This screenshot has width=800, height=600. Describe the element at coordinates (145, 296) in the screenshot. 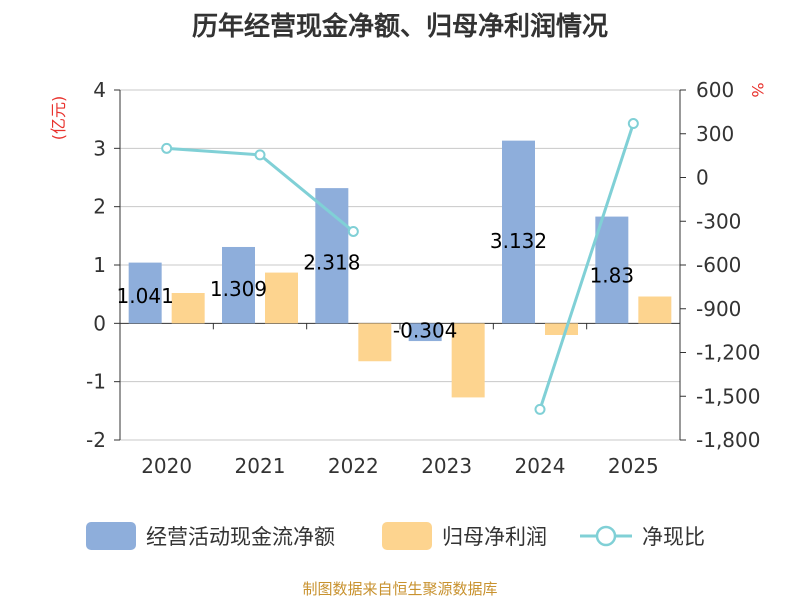

I see `cashflow-data-label: 1.041` at that location.